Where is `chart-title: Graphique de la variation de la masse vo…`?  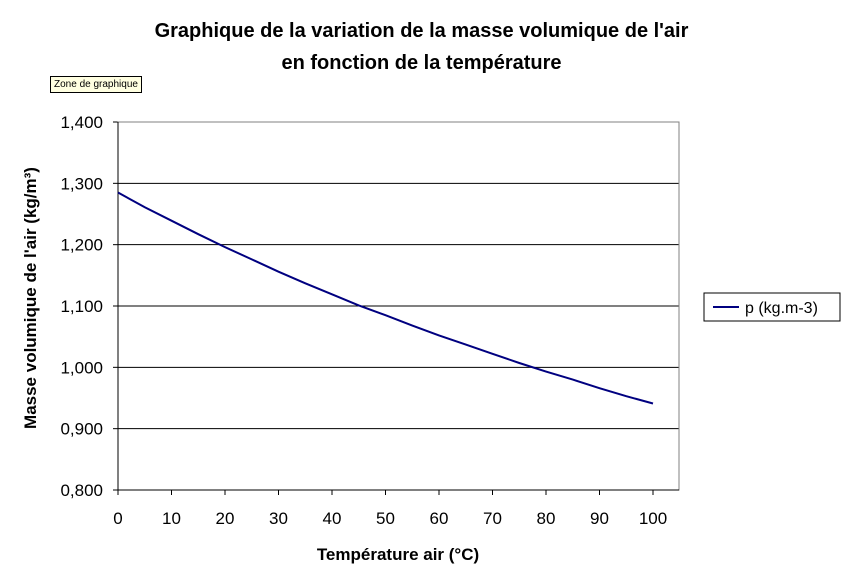 chart-title: Graphique de la variation de la masse vo… is located at coordinates (421, 31).